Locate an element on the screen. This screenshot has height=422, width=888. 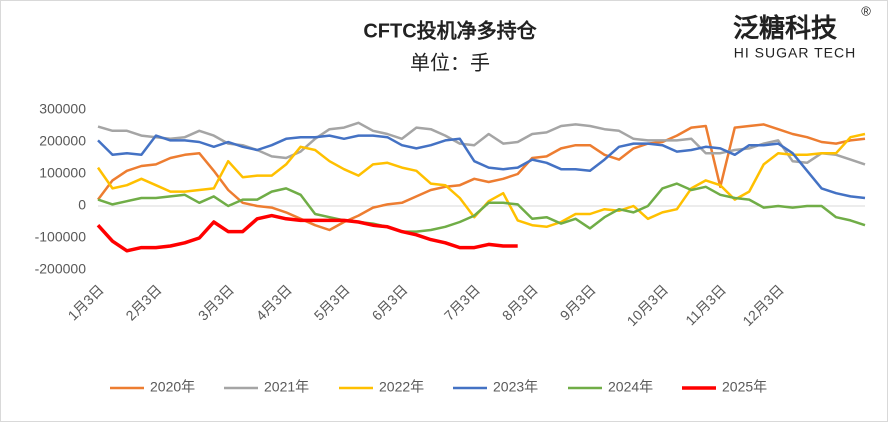
legend-label: 2024年 is located at coordinates (630, 387).